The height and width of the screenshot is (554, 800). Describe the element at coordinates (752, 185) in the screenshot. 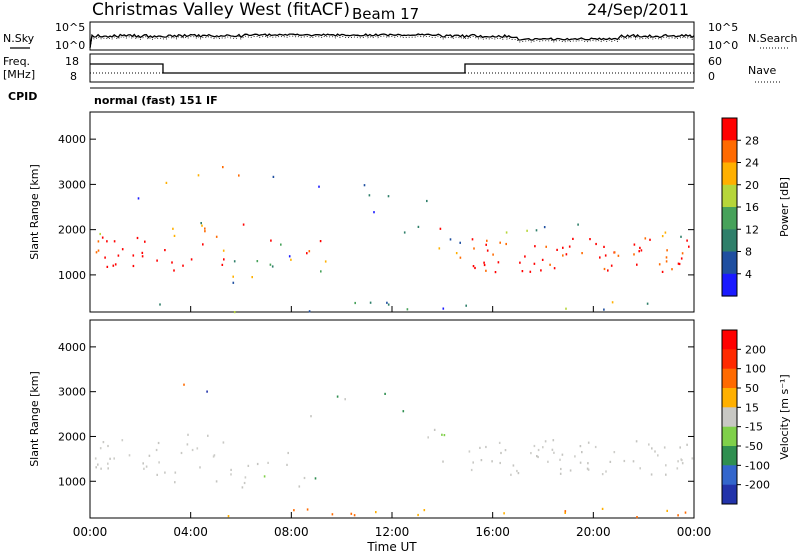

I see `power-colorbar-label: 20` at that location.